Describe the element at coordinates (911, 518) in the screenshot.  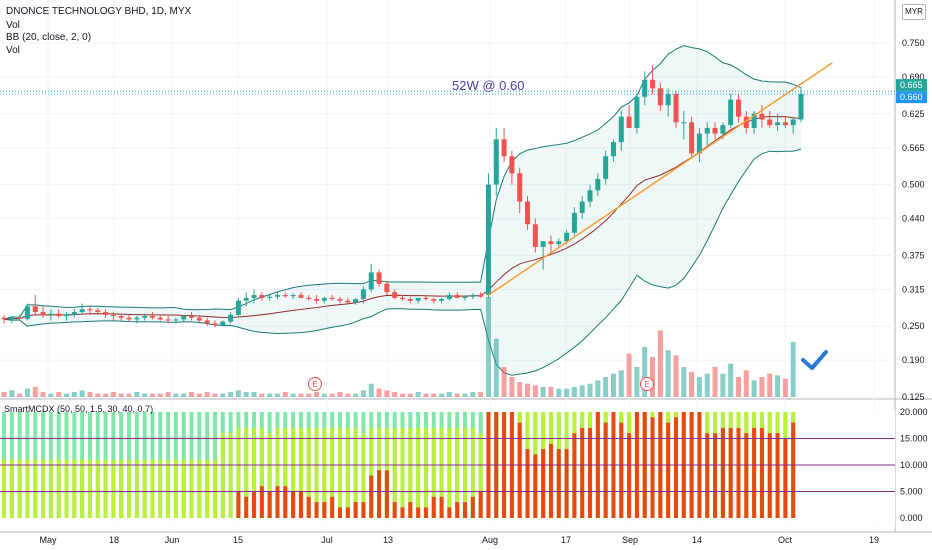
I see `indicator-tick-label: 0.000` at that location.